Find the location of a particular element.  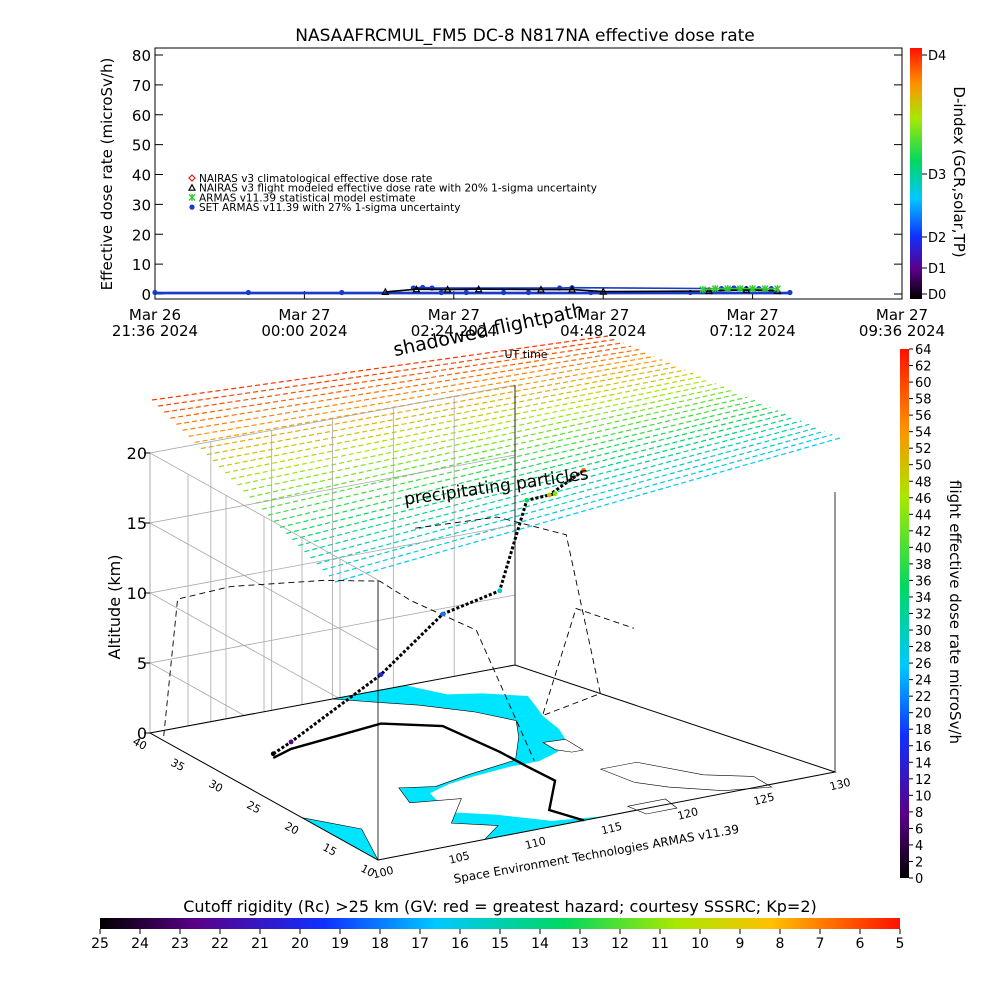

dose-colorbar-tick-label: 12 is located at coordinates (923, 780).